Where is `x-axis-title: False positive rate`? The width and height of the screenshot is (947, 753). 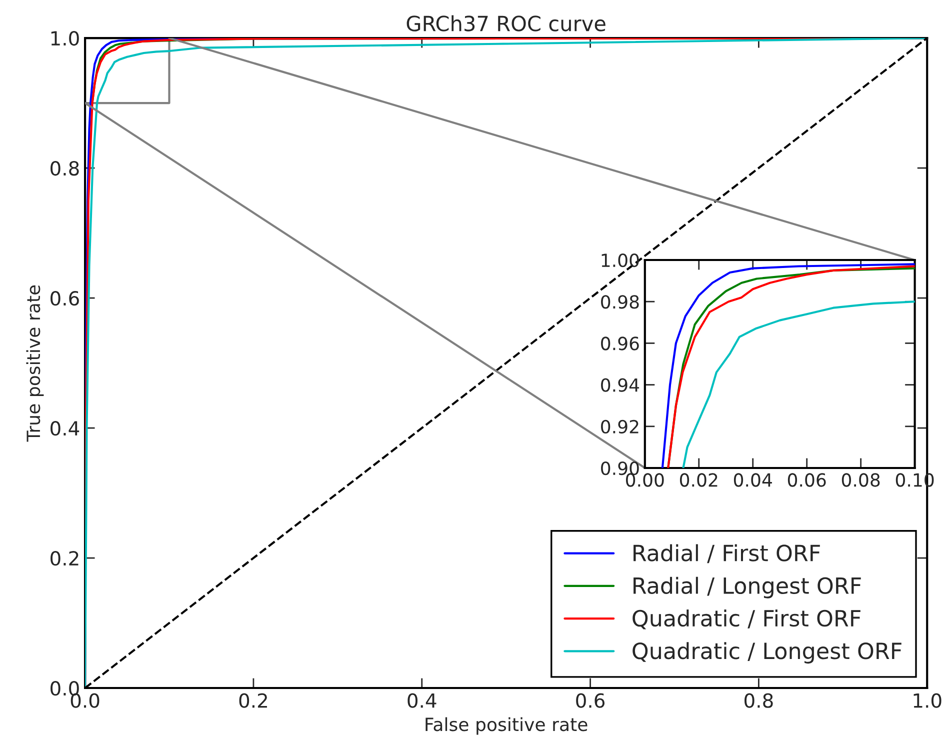
x-axis-title: False positive rate is located at coordinates (507, 726).